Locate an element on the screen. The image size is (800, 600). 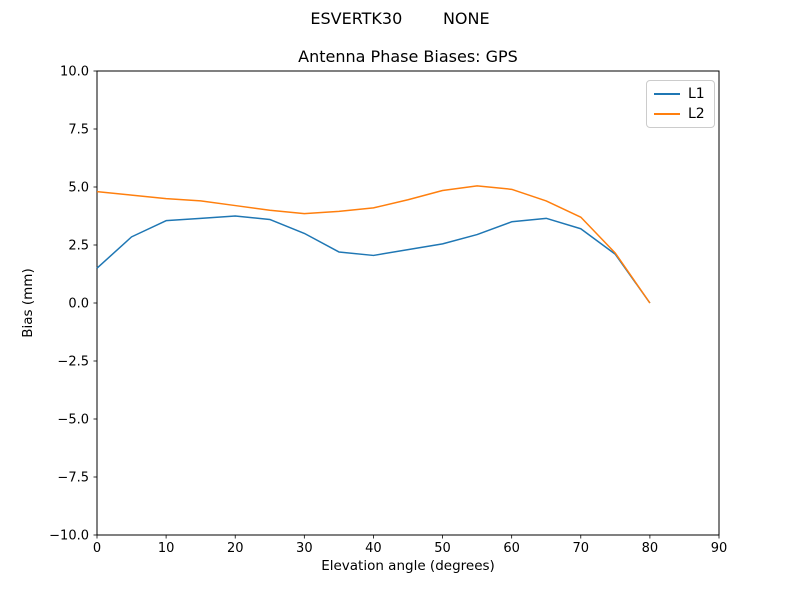
line-l1 is located at coordinates (373, 259).